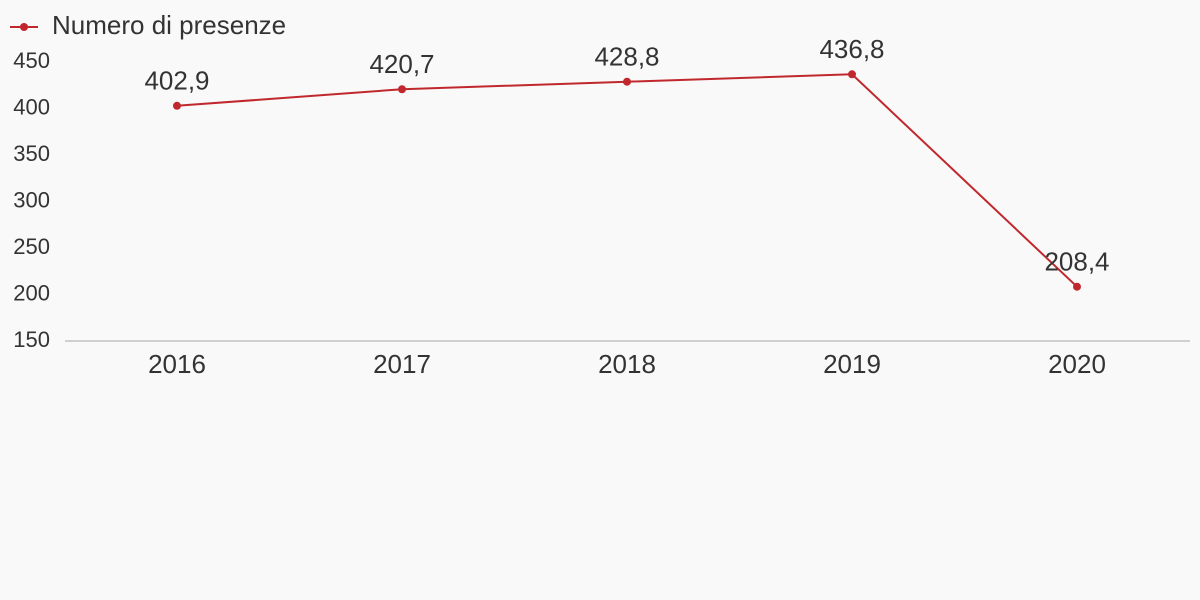  What do you see at coordinates (627, 364) in the screenshot?
I see `x-tick-label: 2018` at bounding box center [627, 364].